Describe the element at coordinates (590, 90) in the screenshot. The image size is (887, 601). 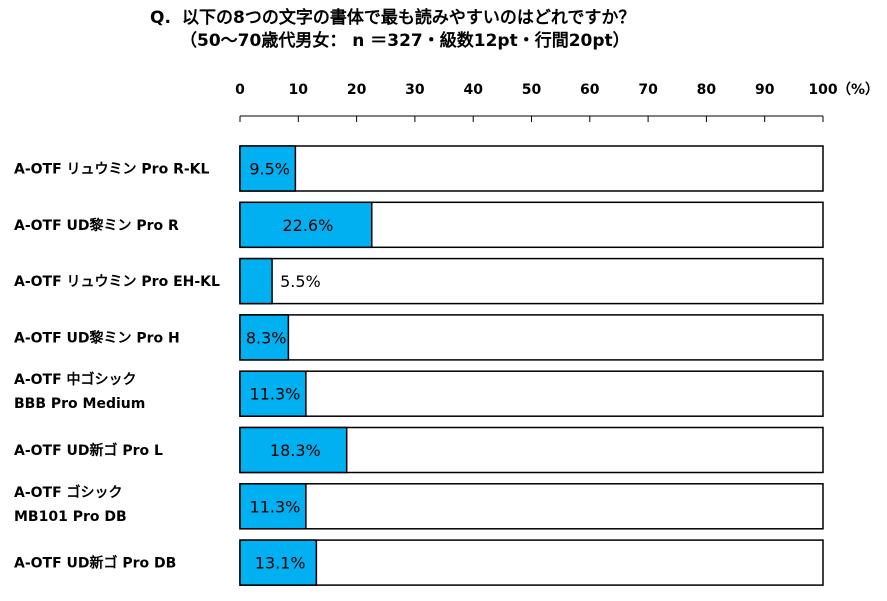
I see `x-tick-label: 60` at that location.